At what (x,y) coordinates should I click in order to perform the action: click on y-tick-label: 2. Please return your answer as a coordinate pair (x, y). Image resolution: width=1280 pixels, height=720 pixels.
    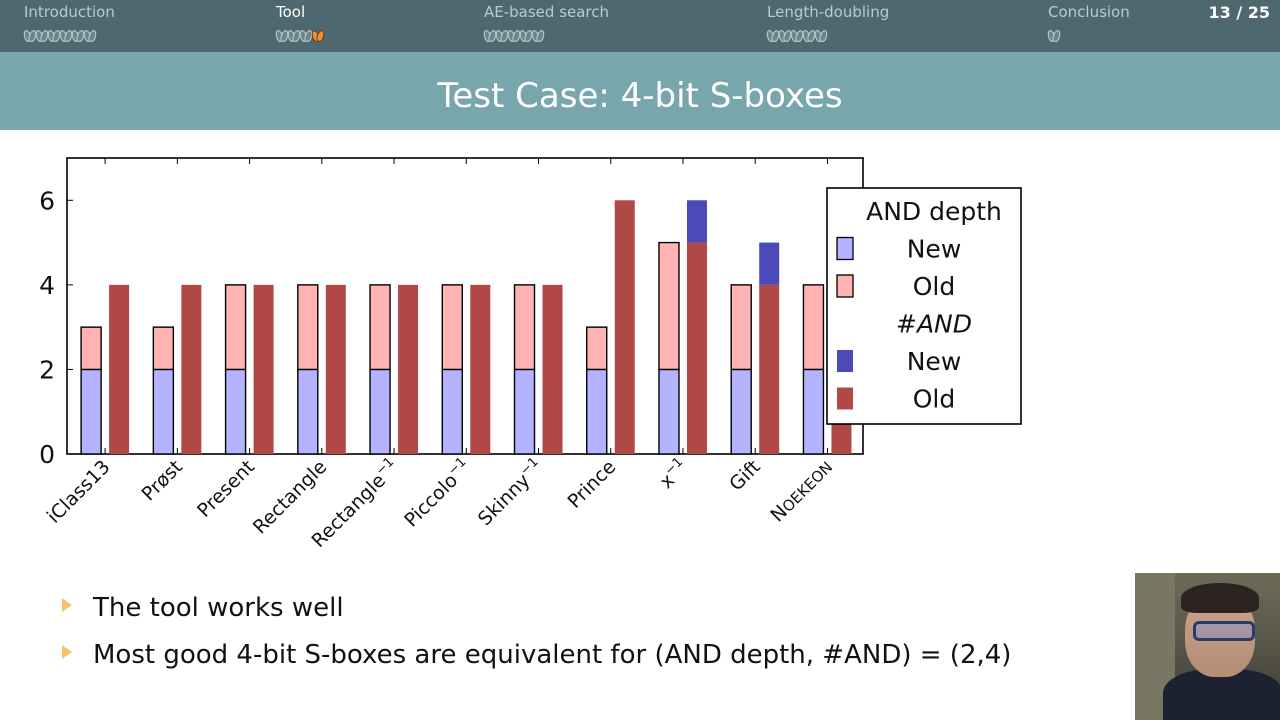
    Looking at the image, I should click on (47, 369).